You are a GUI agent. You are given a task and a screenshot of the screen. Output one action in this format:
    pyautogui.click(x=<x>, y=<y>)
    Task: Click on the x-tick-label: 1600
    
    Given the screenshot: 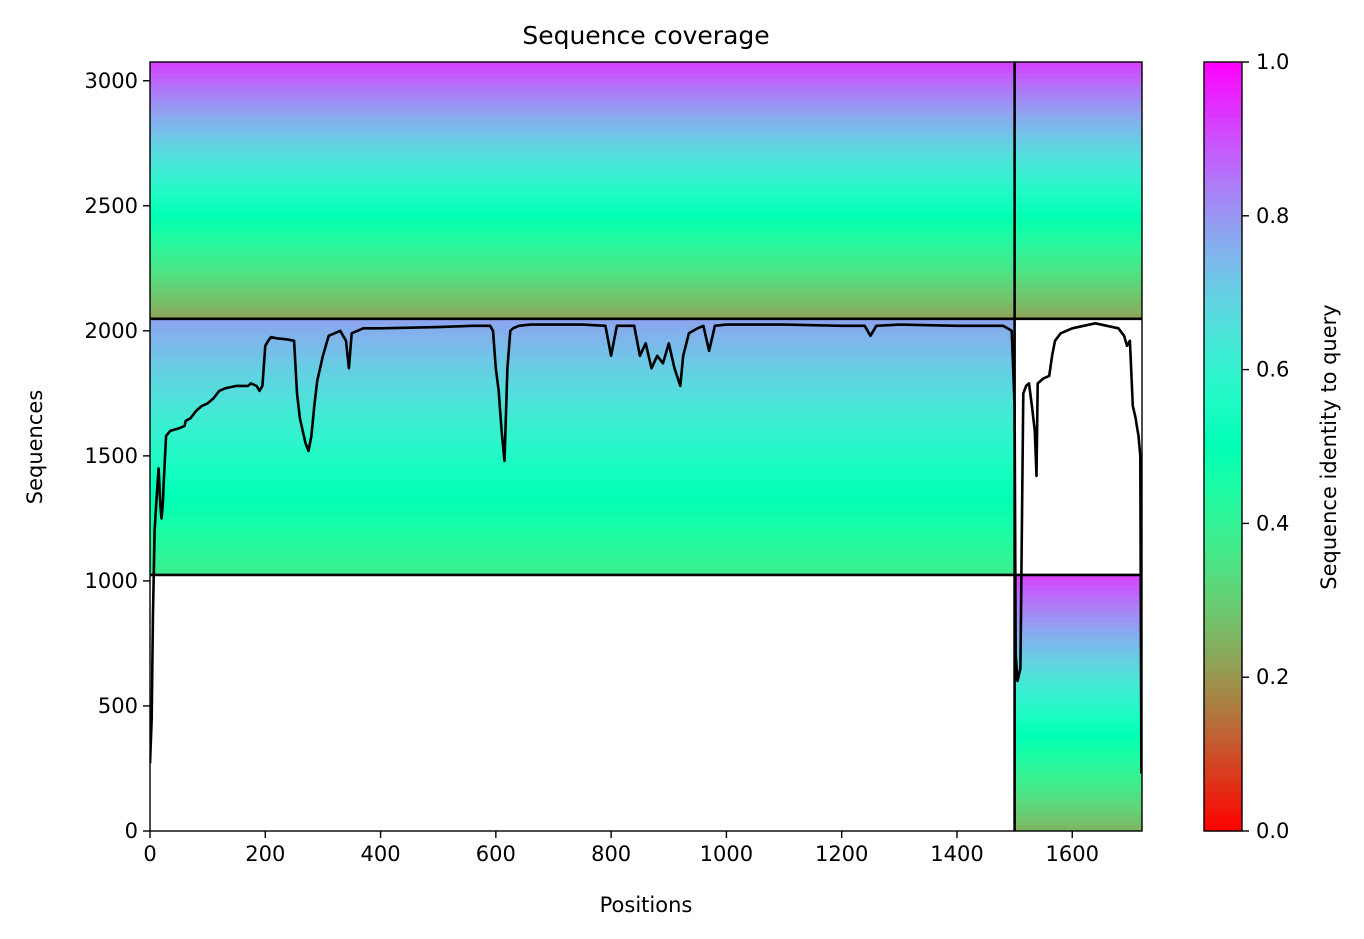 What is the action you would take?
    pyautogui.click(x=1072, y=854)
    